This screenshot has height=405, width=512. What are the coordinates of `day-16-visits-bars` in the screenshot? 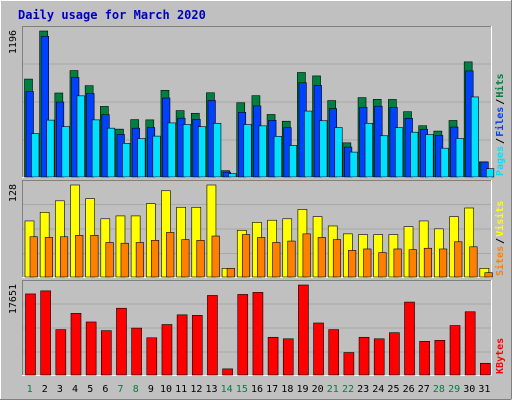 It's located at (259, 250).